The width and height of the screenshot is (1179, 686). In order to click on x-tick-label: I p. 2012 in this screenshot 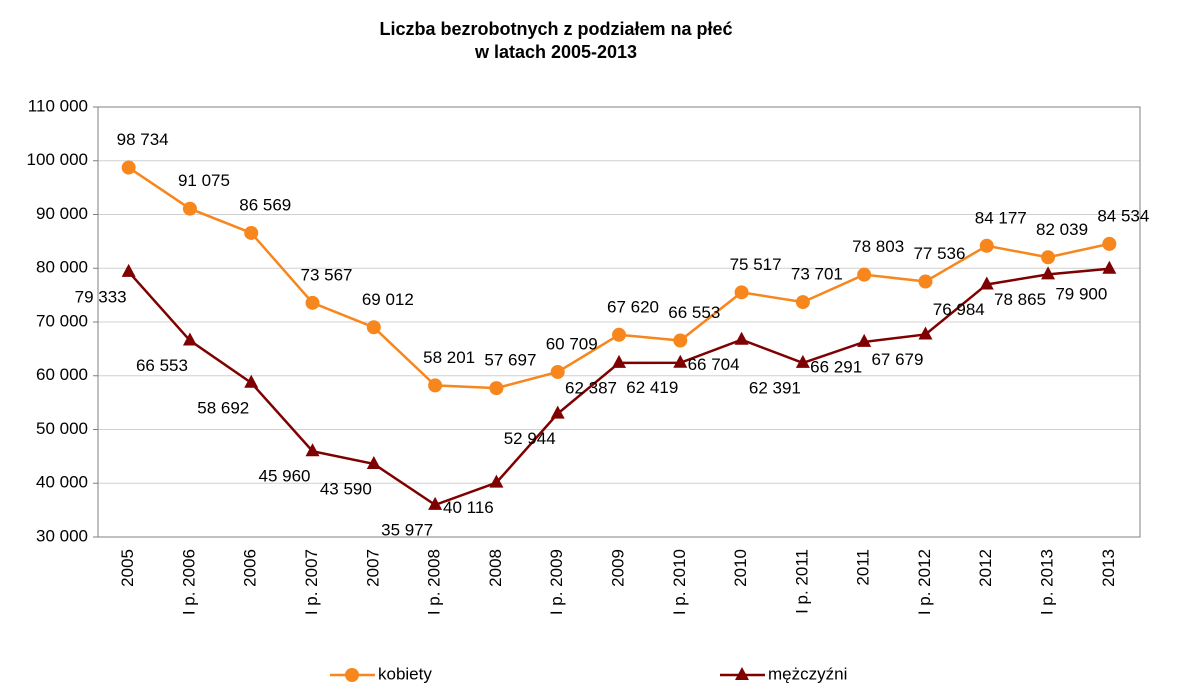, I will do `click(924, 582)`.